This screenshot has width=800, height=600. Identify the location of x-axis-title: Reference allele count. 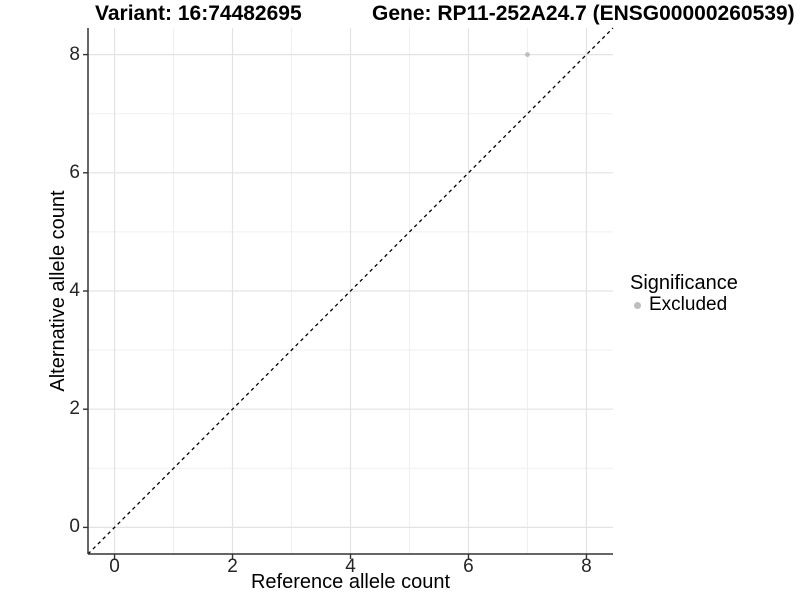
(350, 582).